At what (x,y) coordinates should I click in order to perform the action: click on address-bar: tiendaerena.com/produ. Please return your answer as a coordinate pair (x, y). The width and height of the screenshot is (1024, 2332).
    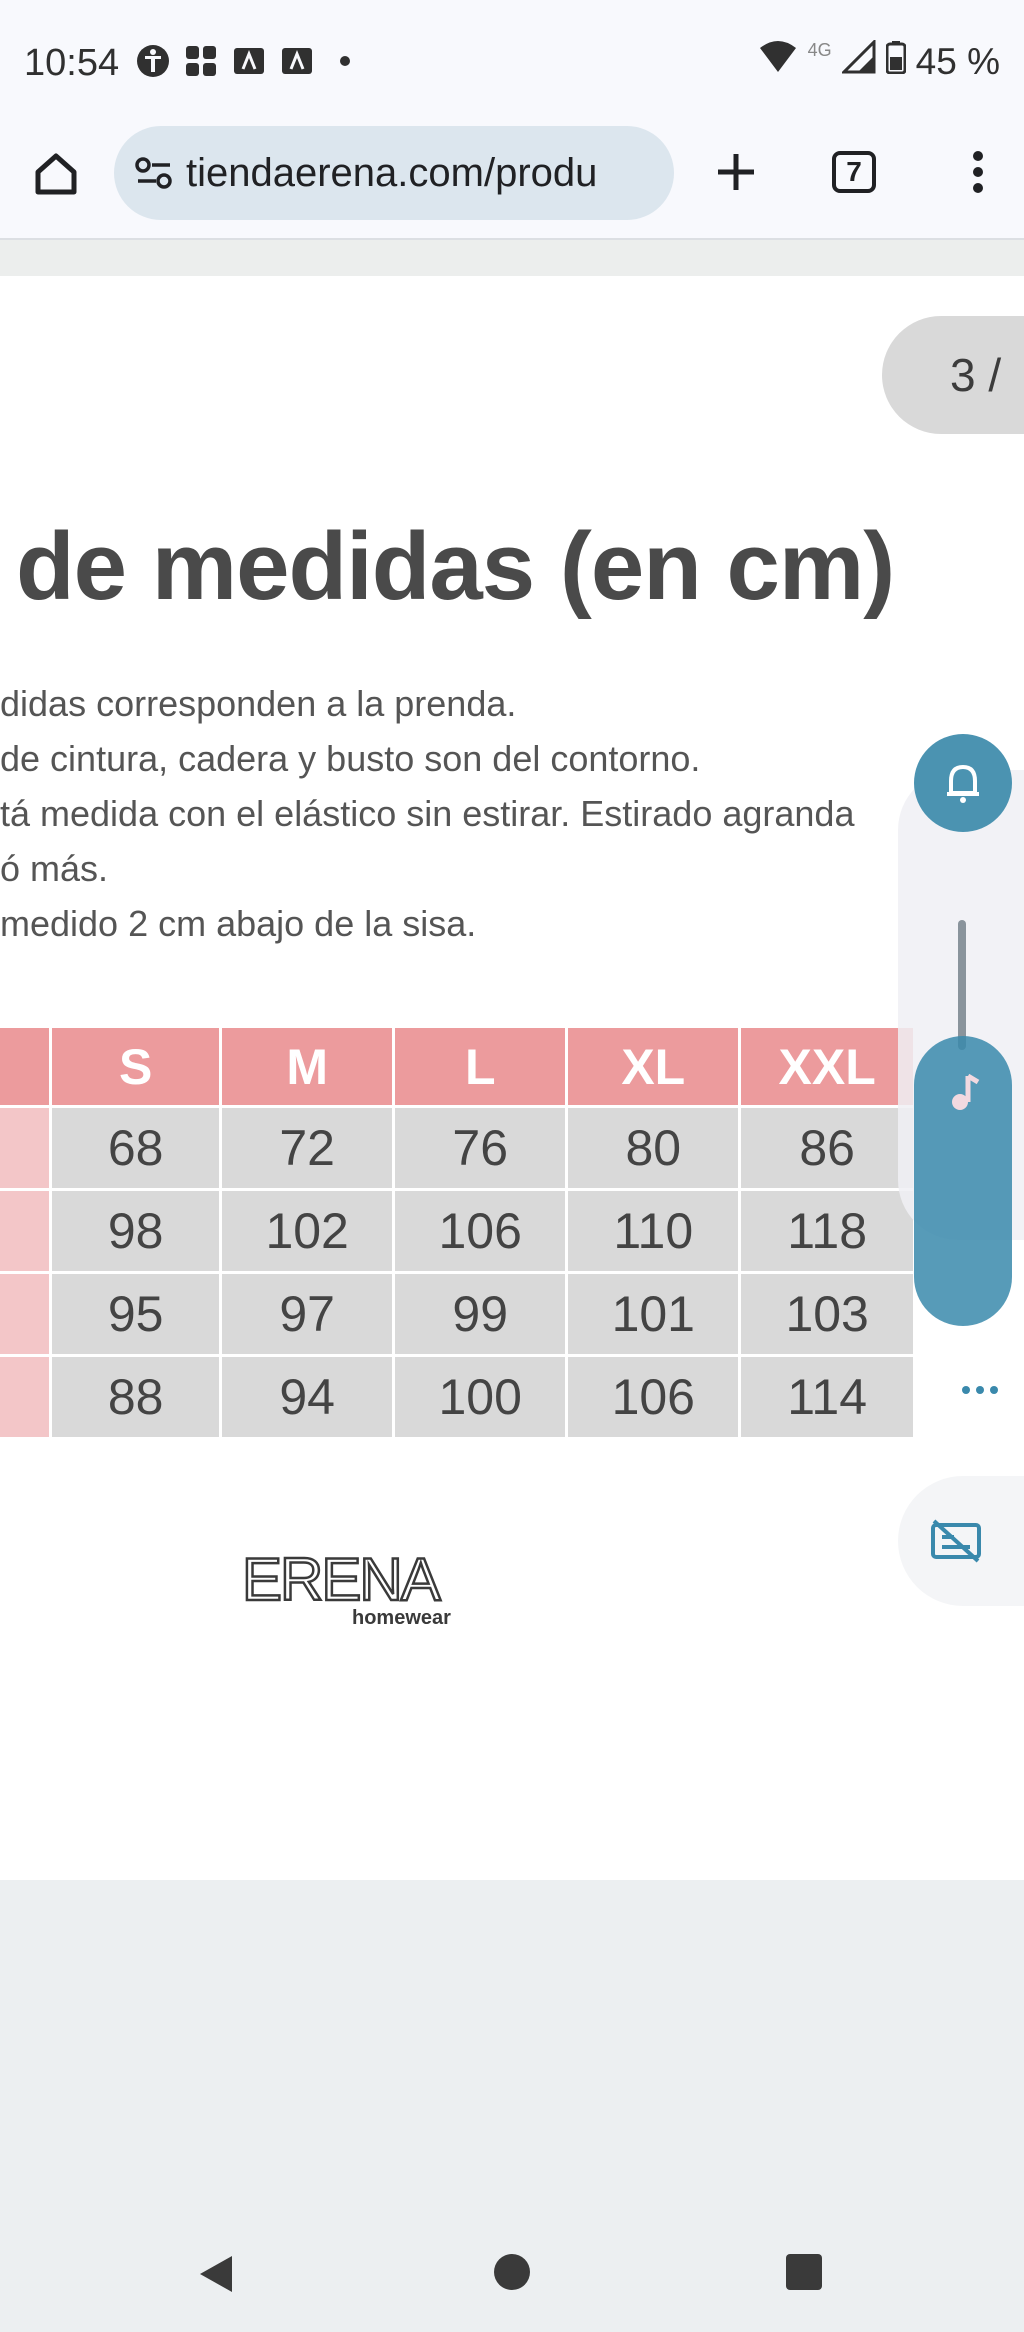
    Looking at the image, I should click on (394, 173).